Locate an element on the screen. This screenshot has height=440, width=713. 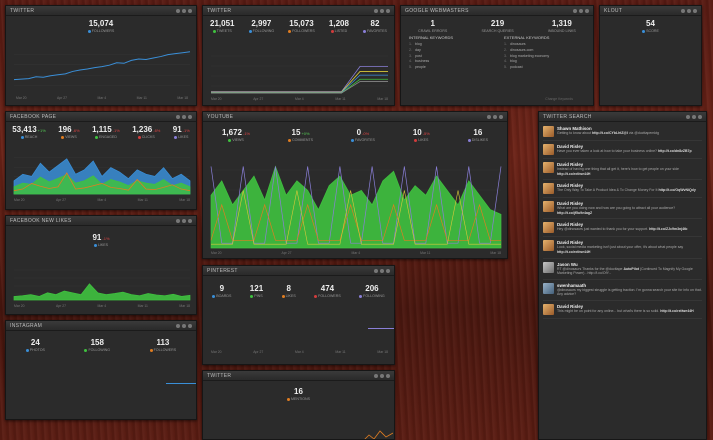
tweet-link: http://t.co/jf5u9e4agZ is located at coordinates (575, 212).